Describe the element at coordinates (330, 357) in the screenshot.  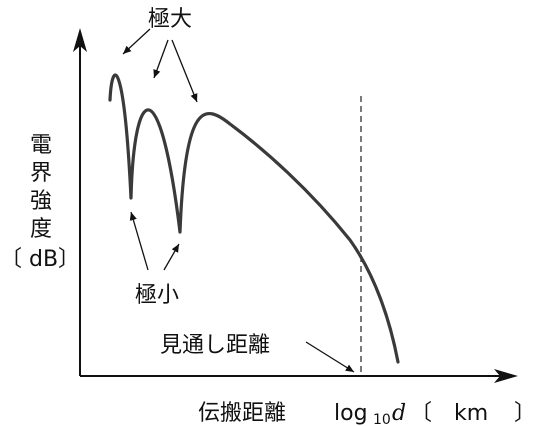
I see `los-arrow` at that location.